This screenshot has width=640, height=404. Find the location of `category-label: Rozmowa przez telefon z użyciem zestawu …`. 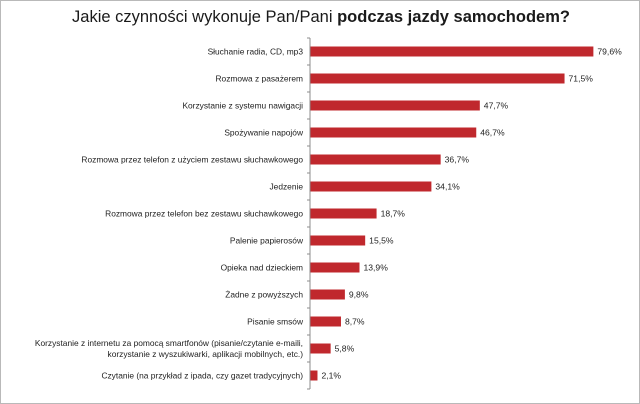

category-label: Rozmowa przez telefon z użyciem zestawu … is located at coordinates (192, 160).